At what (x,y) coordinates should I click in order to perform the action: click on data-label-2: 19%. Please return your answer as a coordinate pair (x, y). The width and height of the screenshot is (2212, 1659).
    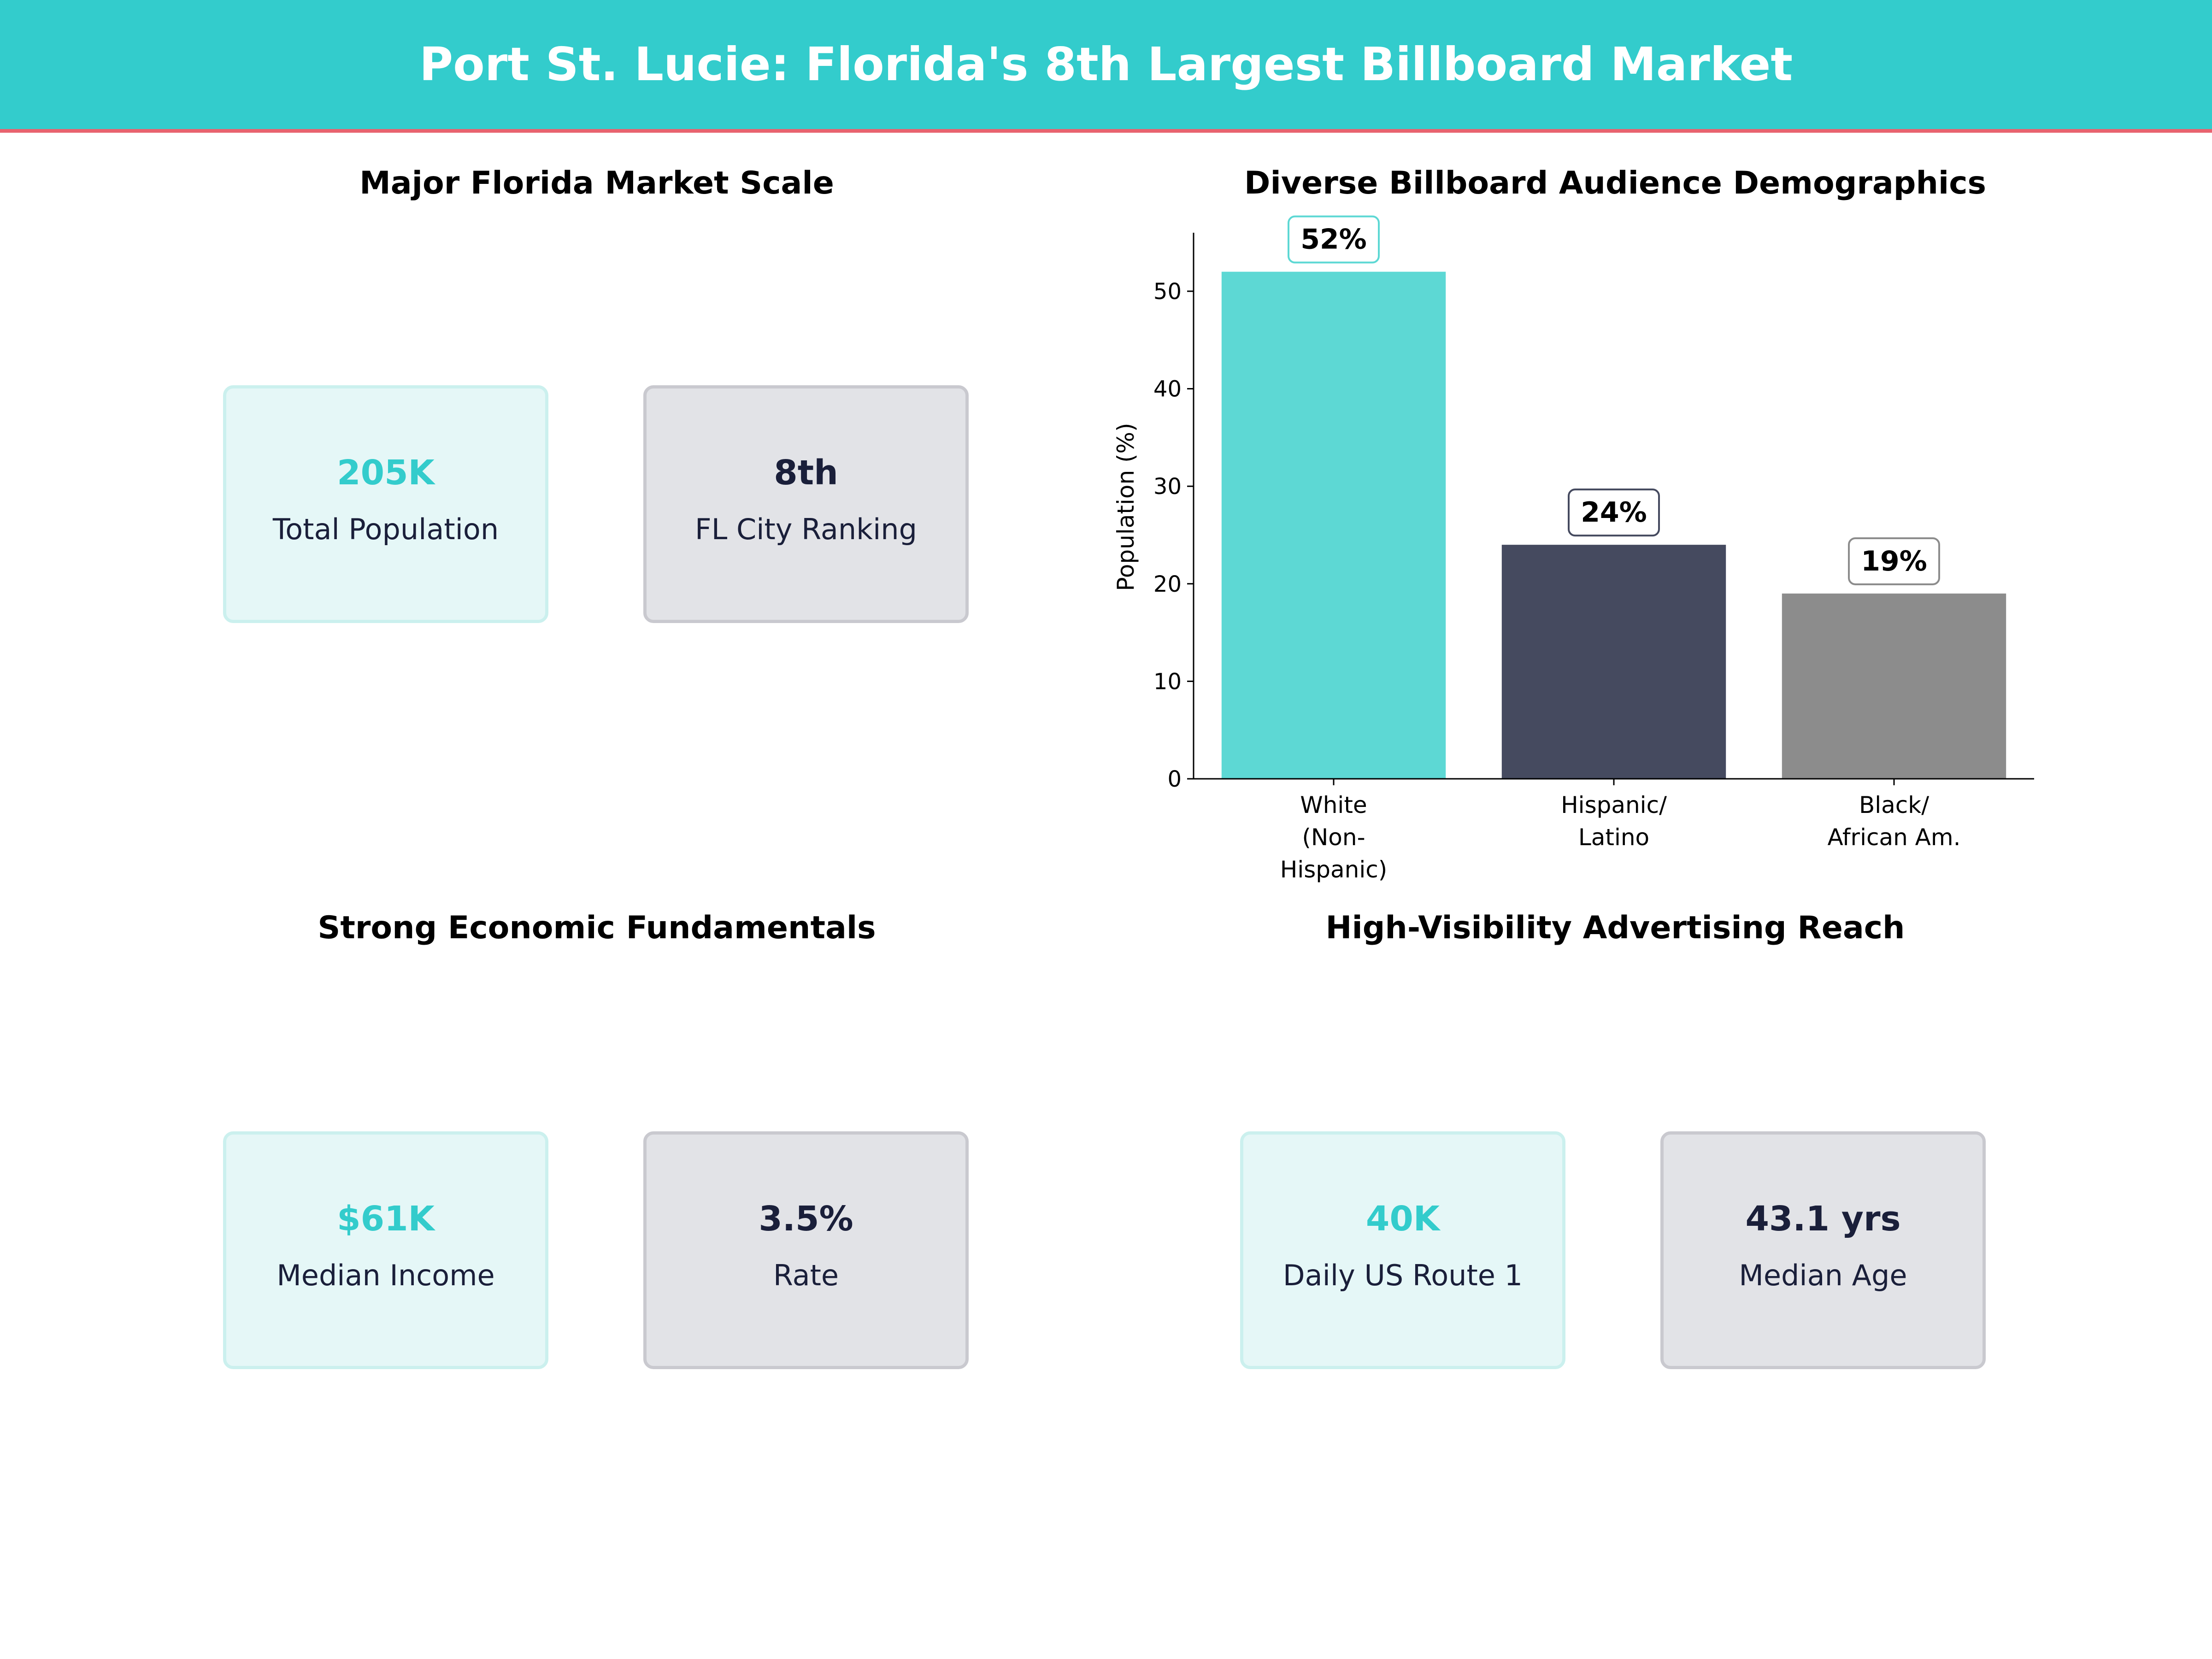
    Looking at the image, I should click on (1894, 561).